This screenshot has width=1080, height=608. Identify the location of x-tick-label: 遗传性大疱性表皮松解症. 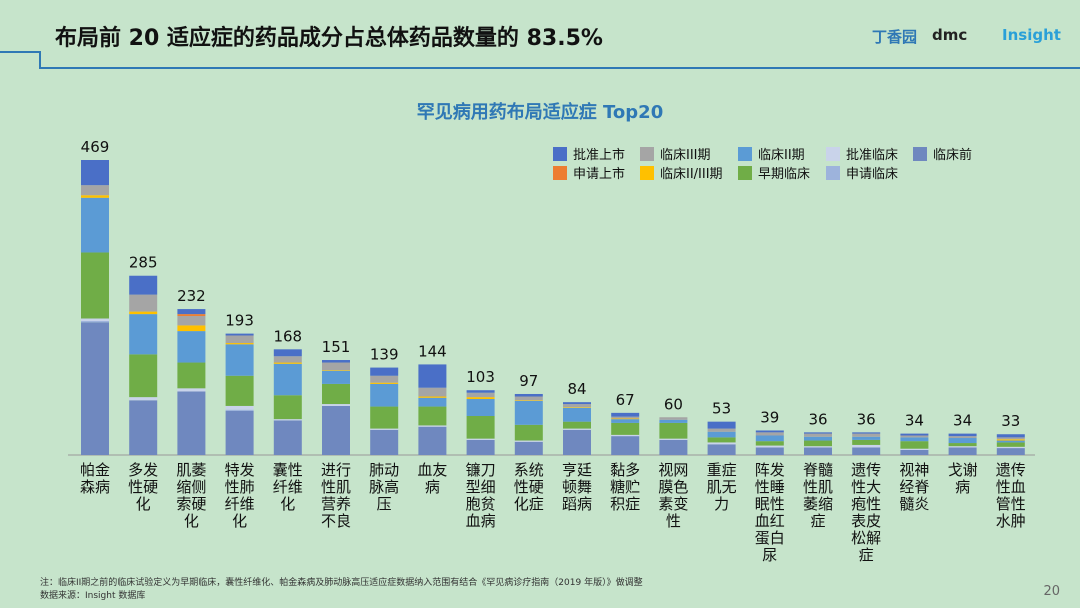
(866, 512).